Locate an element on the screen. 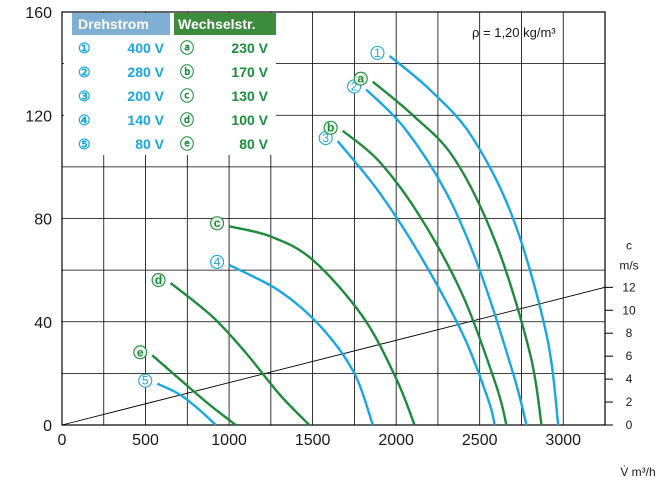 The height and width of the screenshot is (487, 671). legend-background is located at coordinates (170, 84).